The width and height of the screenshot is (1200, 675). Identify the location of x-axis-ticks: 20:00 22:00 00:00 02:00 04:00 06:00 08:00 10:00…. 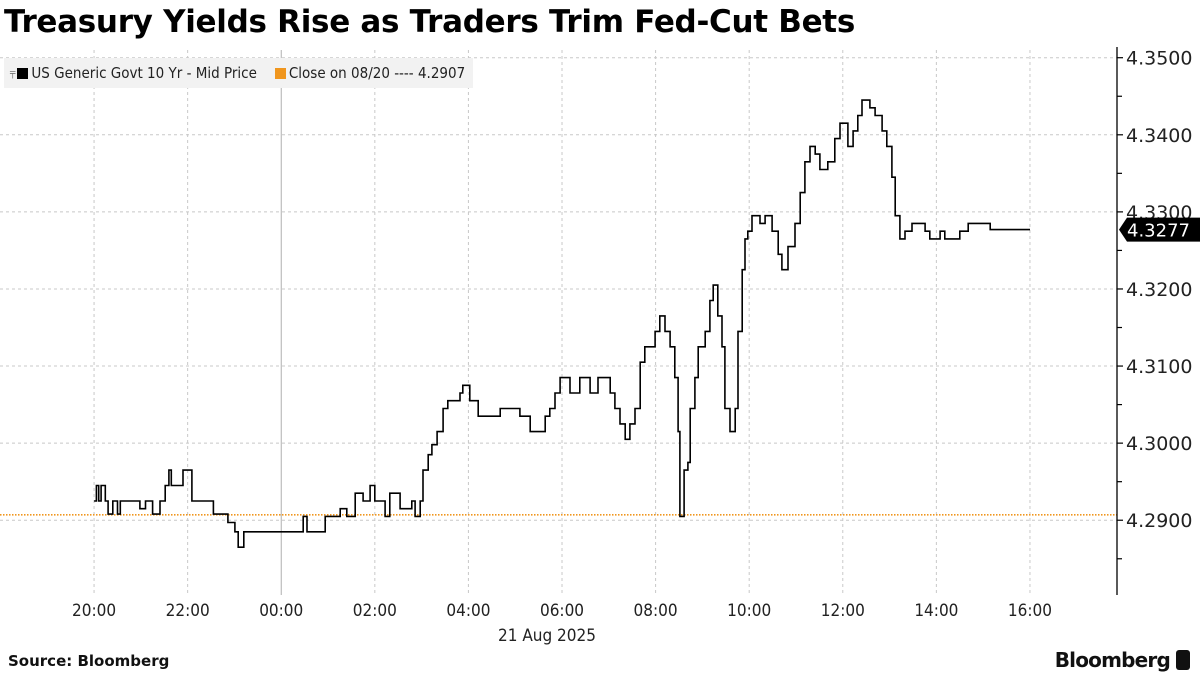
(562, 611).